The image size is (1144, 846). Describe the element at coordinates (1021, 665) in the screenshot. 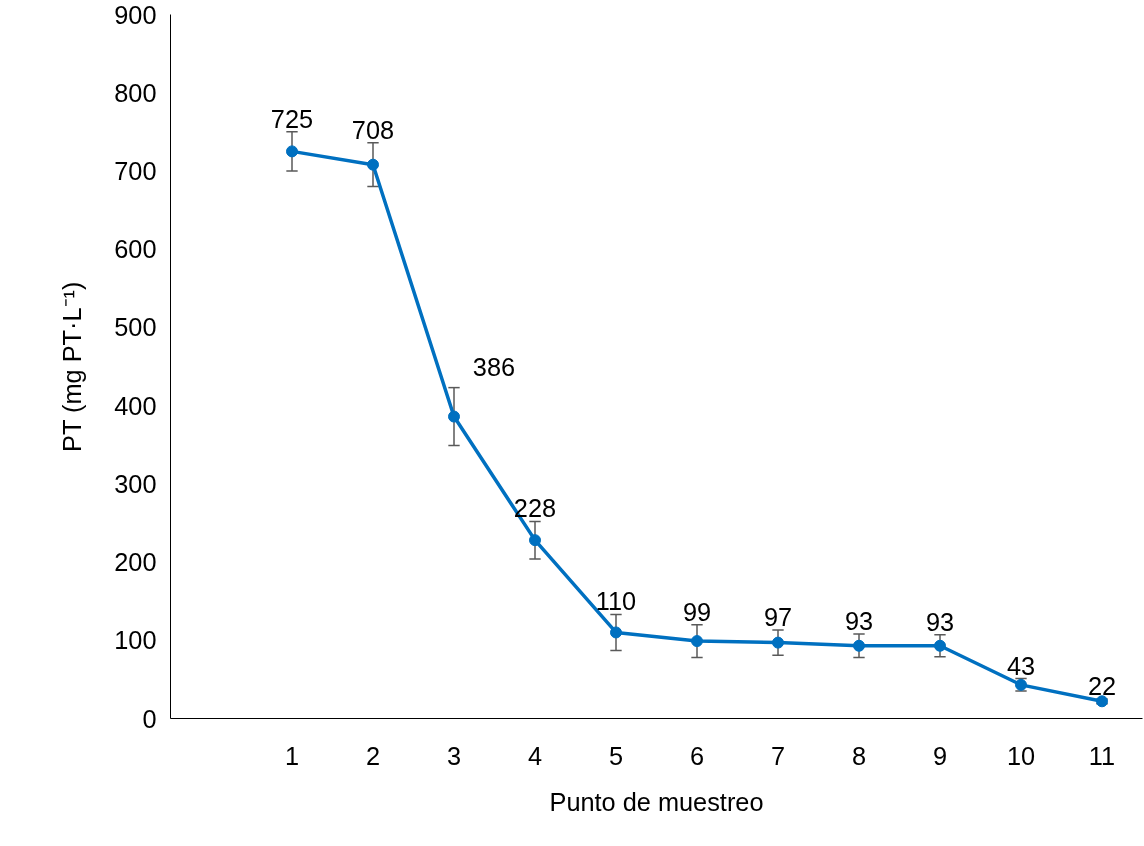

I see `data-label: 43` at that location.